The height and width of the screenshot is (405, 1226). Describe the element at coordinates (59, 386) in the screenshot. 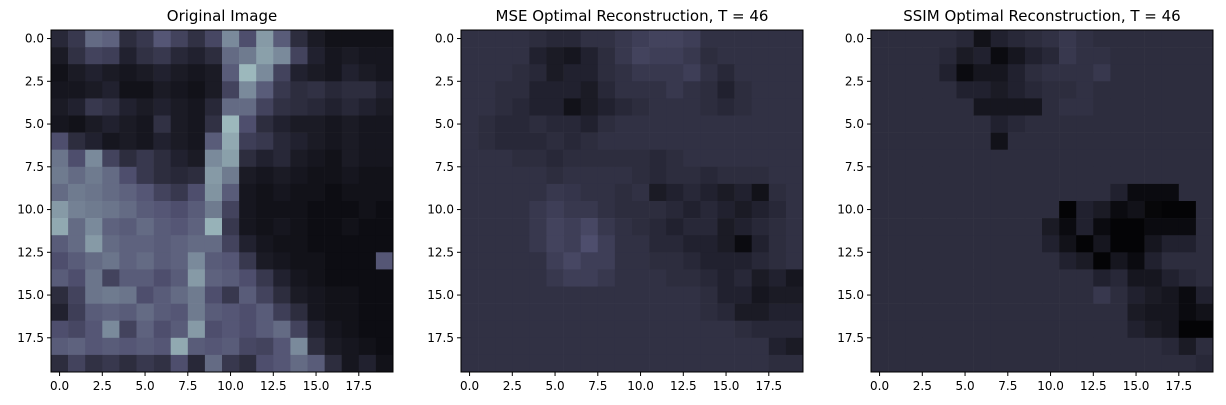

I see `x-tick-label: 0.0` at that location.